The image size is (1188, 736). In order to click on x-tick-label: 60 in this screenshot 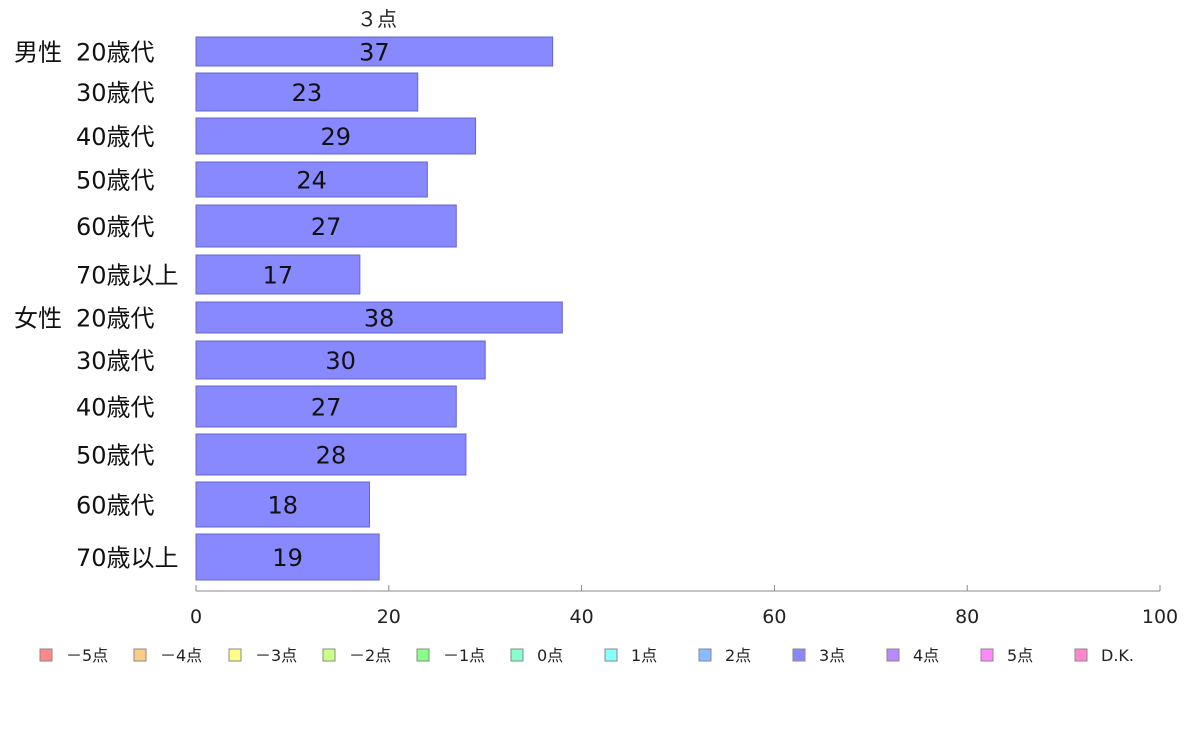, I will do `click(774, 617)`.